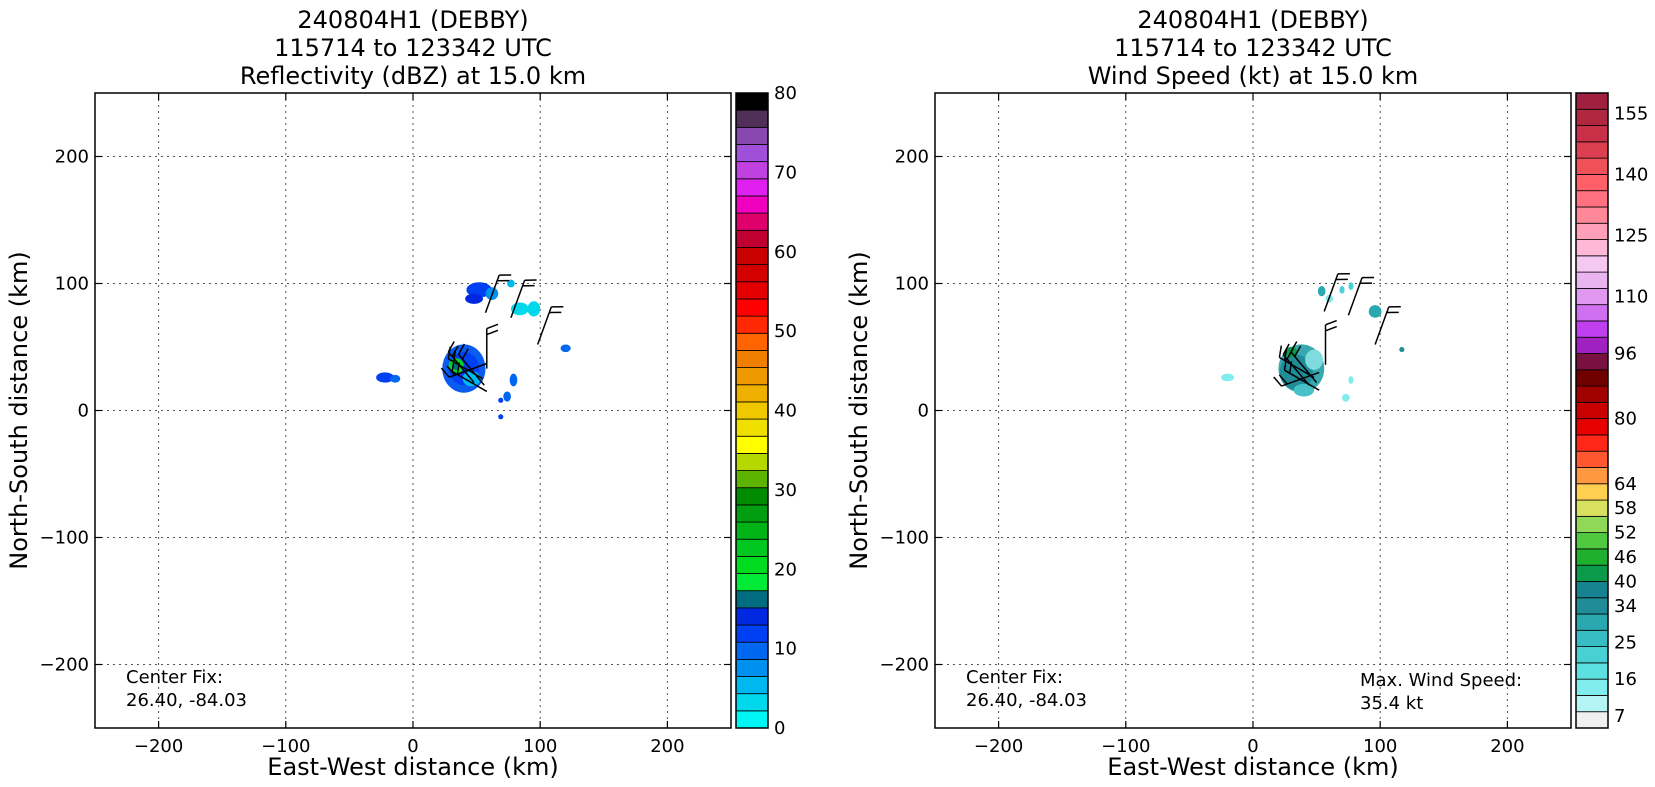  I want to click on colorbar-tick-label: 52, so click(1625, 533).